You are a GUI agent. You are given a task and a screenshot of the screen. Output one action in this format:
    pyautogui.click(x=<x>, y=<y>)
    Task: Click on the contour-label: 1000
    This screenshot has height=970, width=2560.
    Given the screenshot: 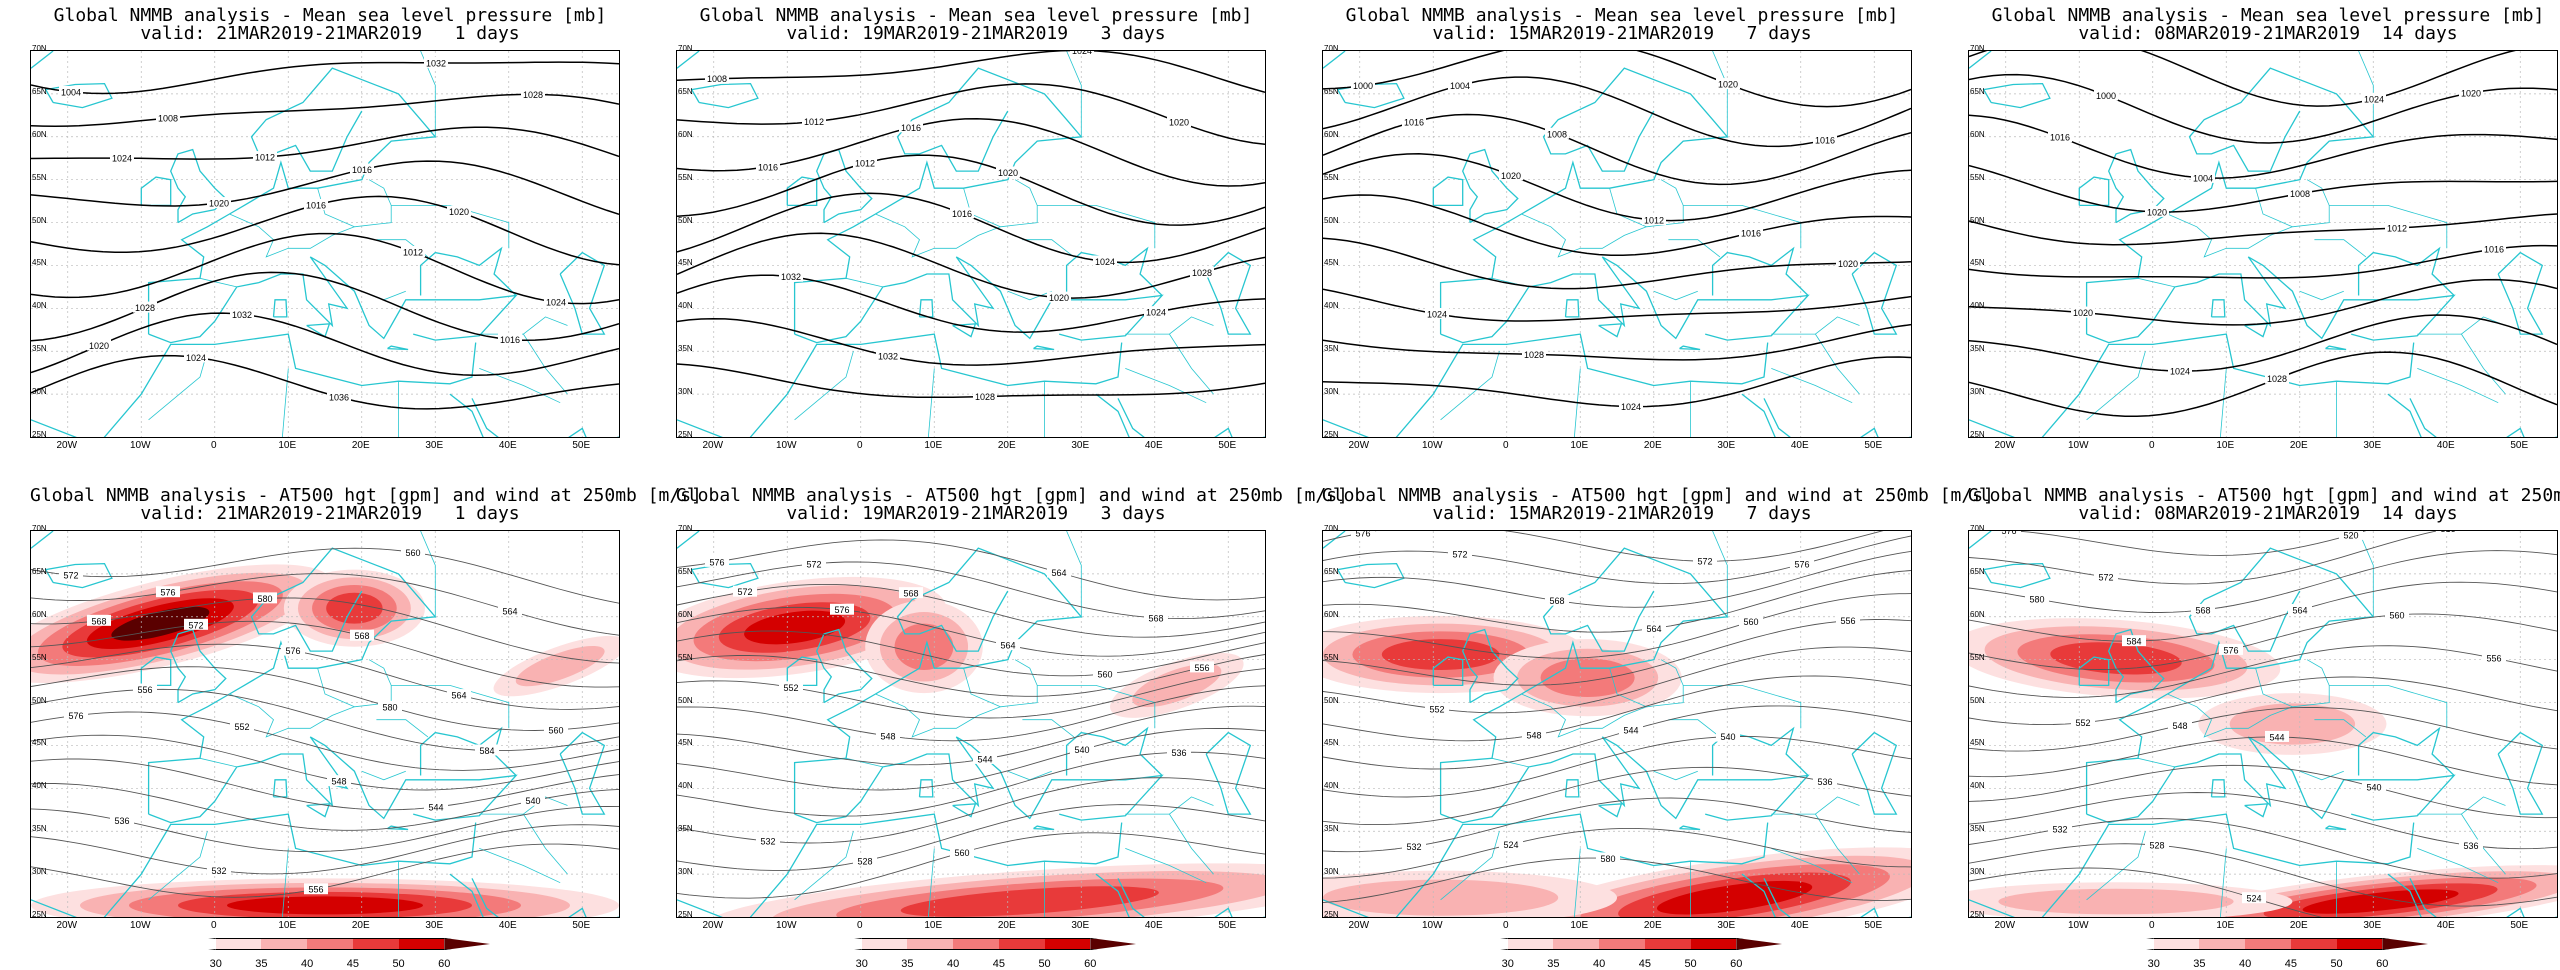 What is the action you would take?
    pyautogui.click(x=1363, y=86)
    